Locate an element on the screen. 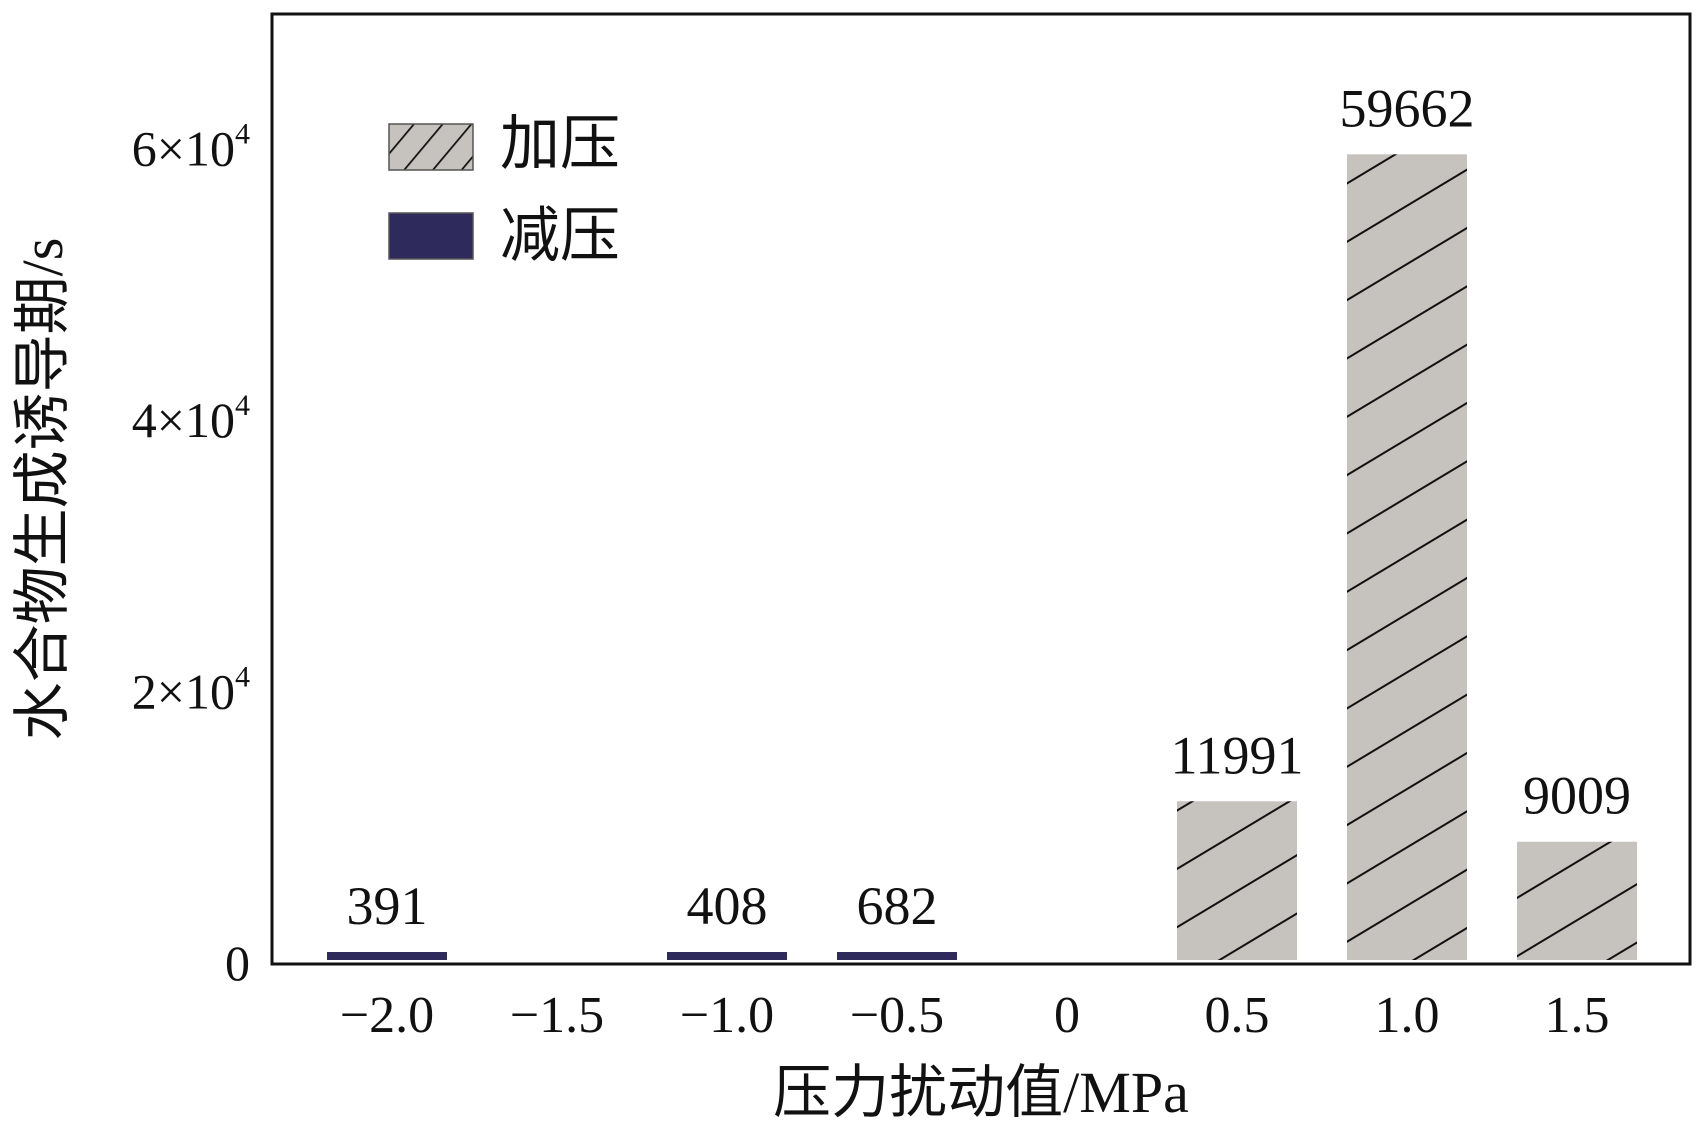  legend-label-depressurize: 减压 is located at coordinates (560, 236).